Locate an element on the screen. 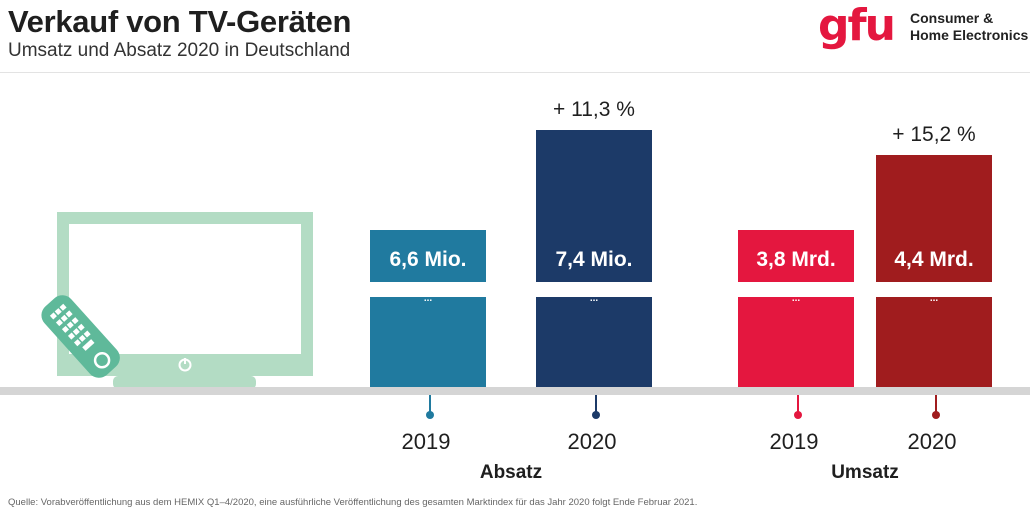 This screenshot has height=516, width=1030. logo-mark: gfu is located at coordinates (857, 25).